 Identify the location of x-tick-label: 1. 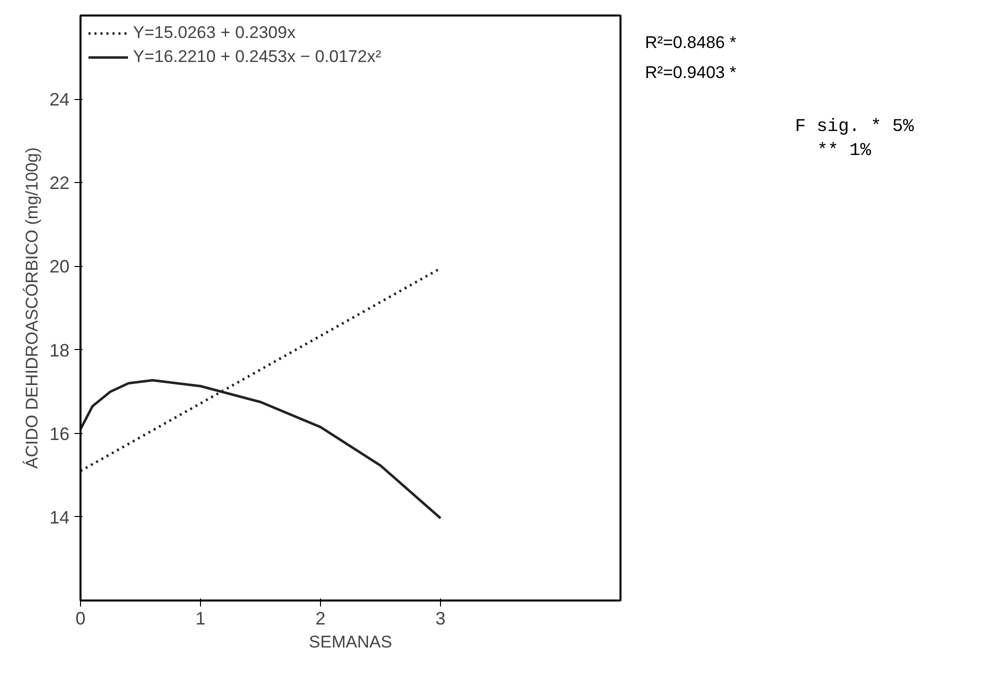
(200, 618).